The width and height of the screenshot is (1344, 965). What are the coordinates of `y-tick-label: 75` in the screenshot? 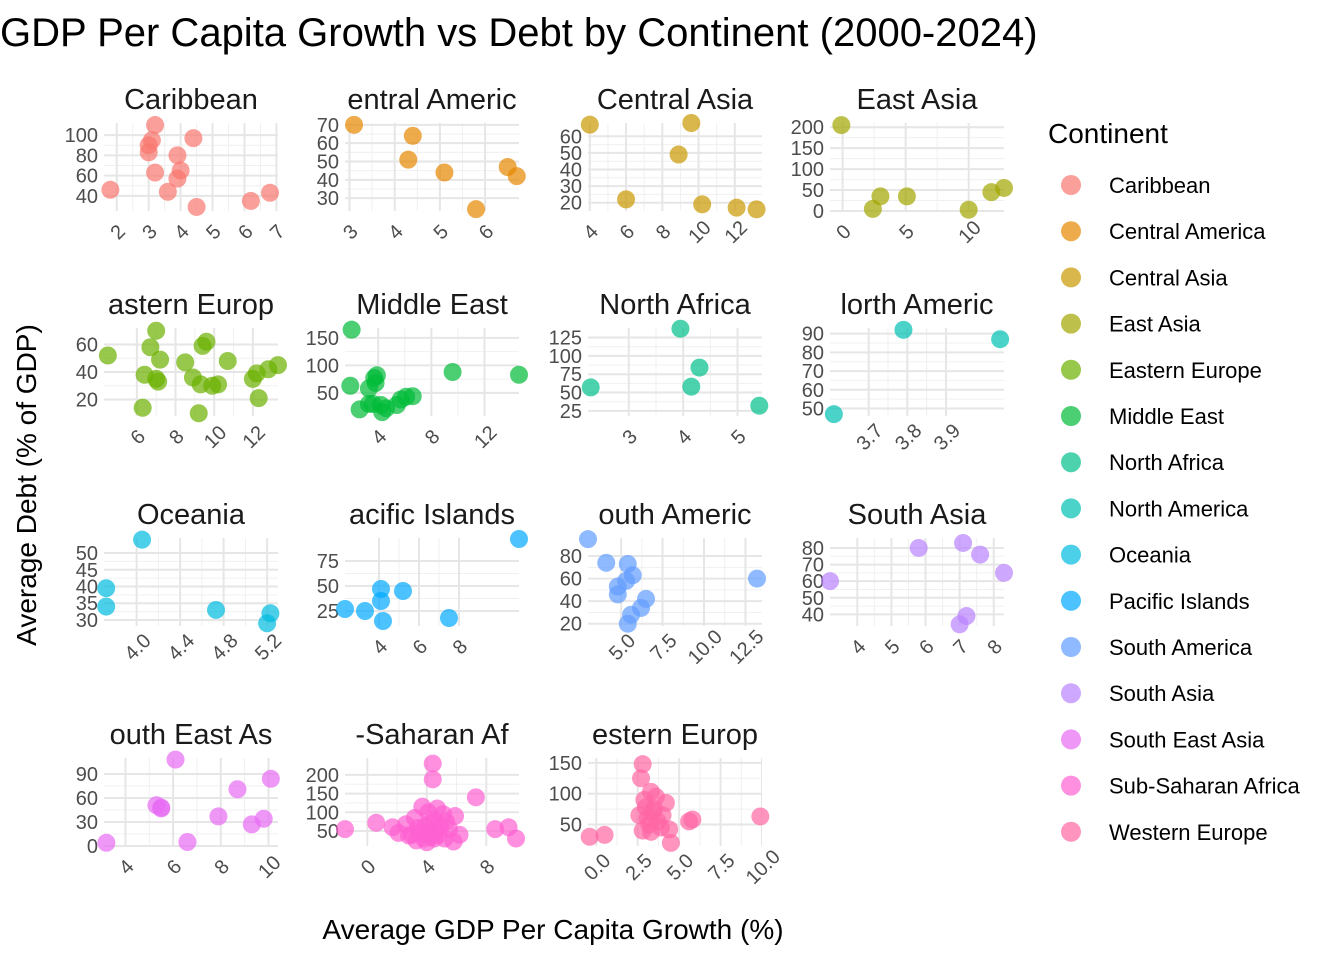 It's located at (328, 562).